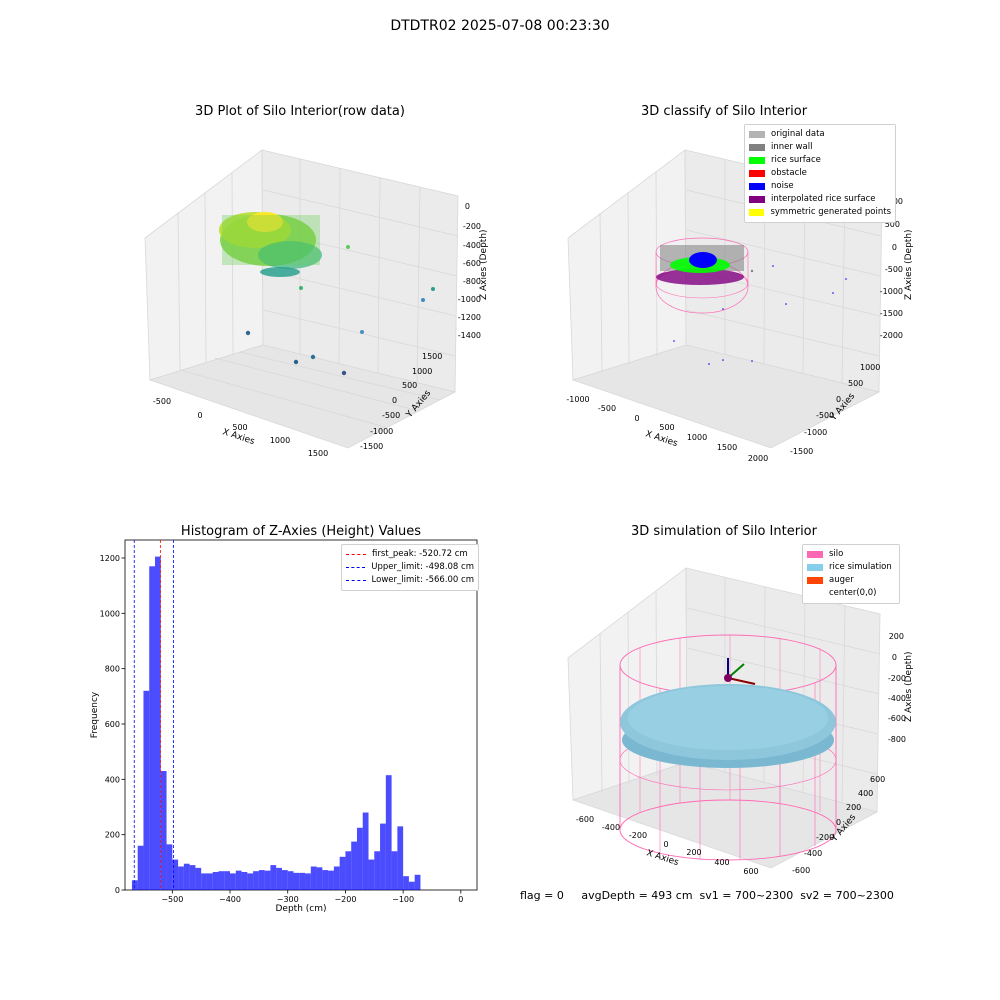  Describe the element at coordinates (891, 291) in the screenshot. I see `classify-z-tick: -1000` at that location.